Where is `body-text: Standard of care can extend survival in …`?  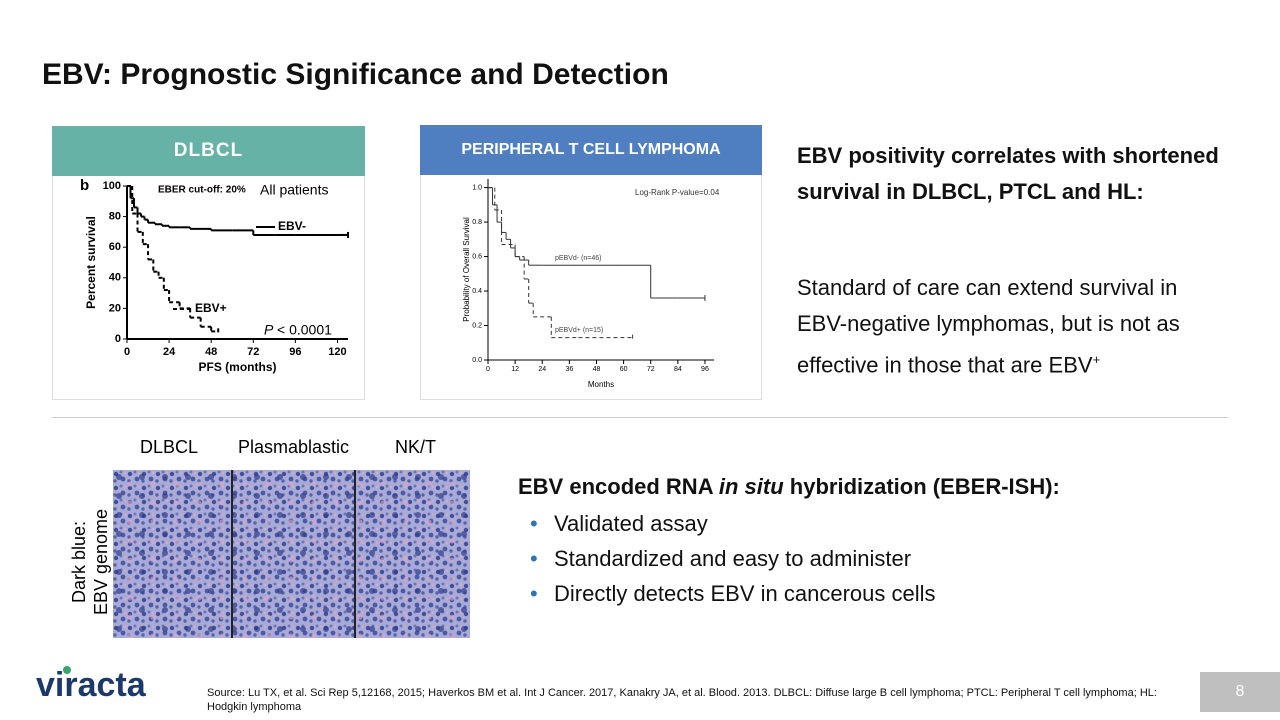
body-text: Standard of care can extend survival in … is located at coordinates (988, 326).